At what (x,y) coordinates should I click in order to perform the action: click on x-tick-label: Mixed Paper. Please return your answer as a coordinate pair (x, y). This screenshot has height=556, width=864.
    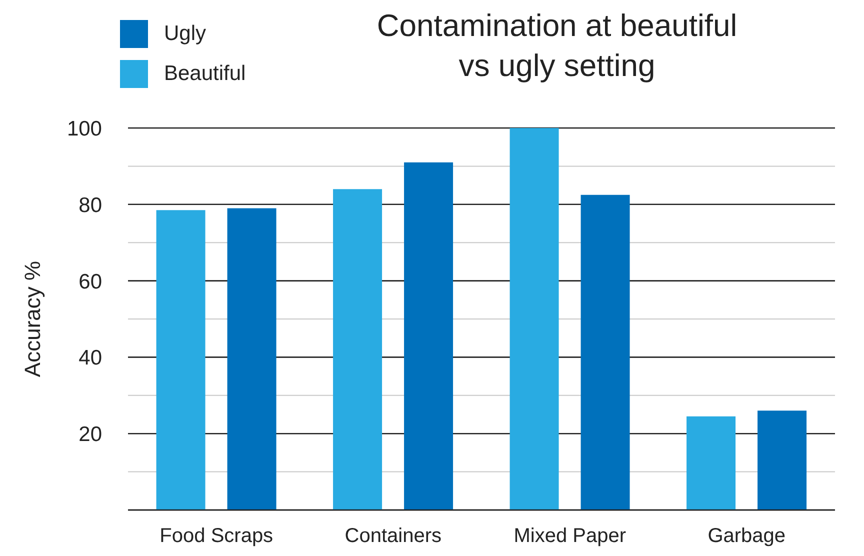
    Looking at the image, I should click on (570, 536).